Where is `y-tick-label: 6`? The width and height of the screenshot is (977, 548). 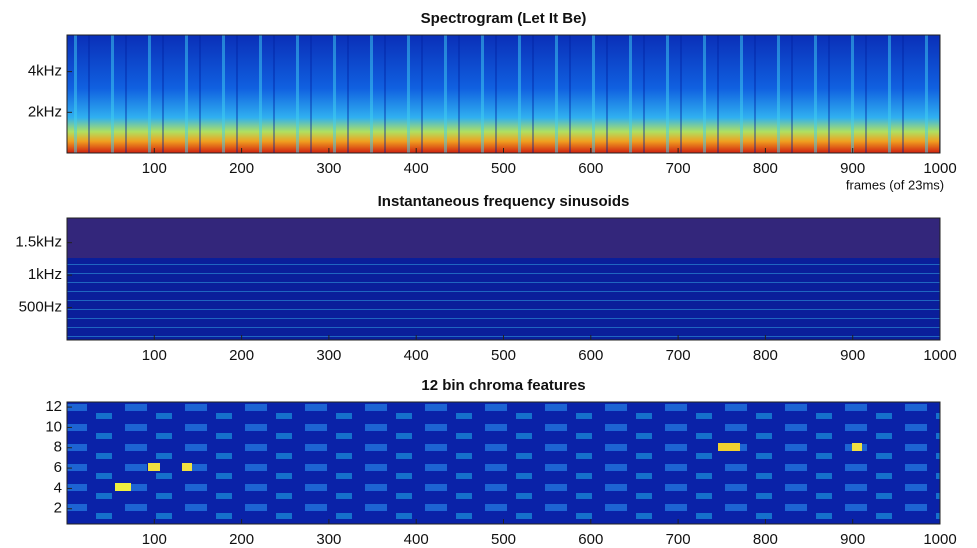 y-tick-label: 6 is located at coordinates (58, 467).